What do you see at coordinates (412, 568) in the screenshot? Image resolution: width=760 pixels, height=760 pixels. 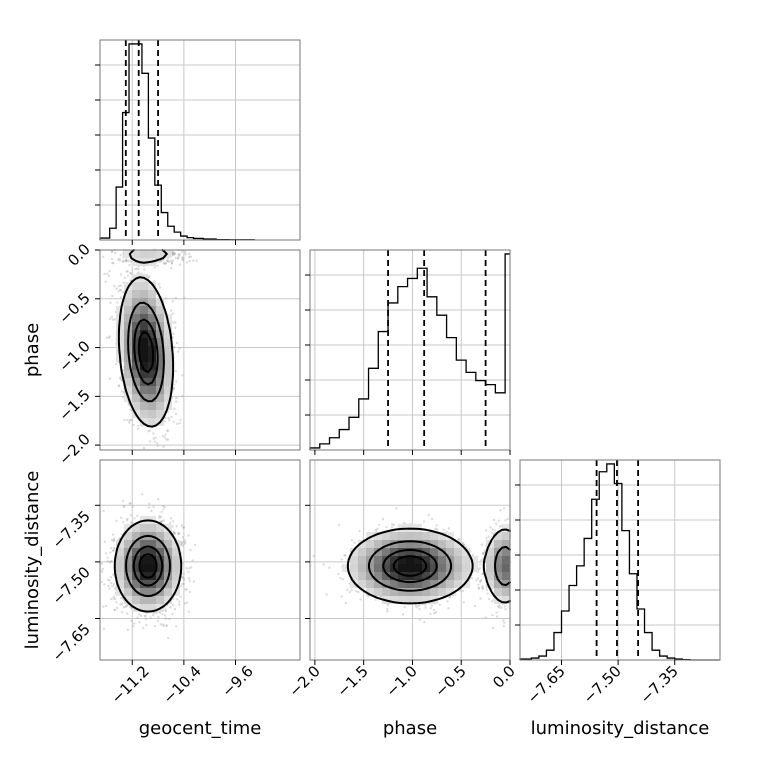 I see `density-scatter` at bounding box center [412, 568].